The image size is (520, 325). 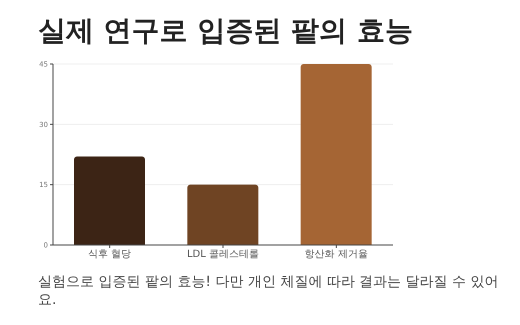 What do you see at coordinates (269, 291) in the screenshot?
I see `text: 실험으로 입증된 팥의 효능! 다만 개인 체질에 따라 결과는 달라질 수 있어요.` at bounding box center [269, 291].